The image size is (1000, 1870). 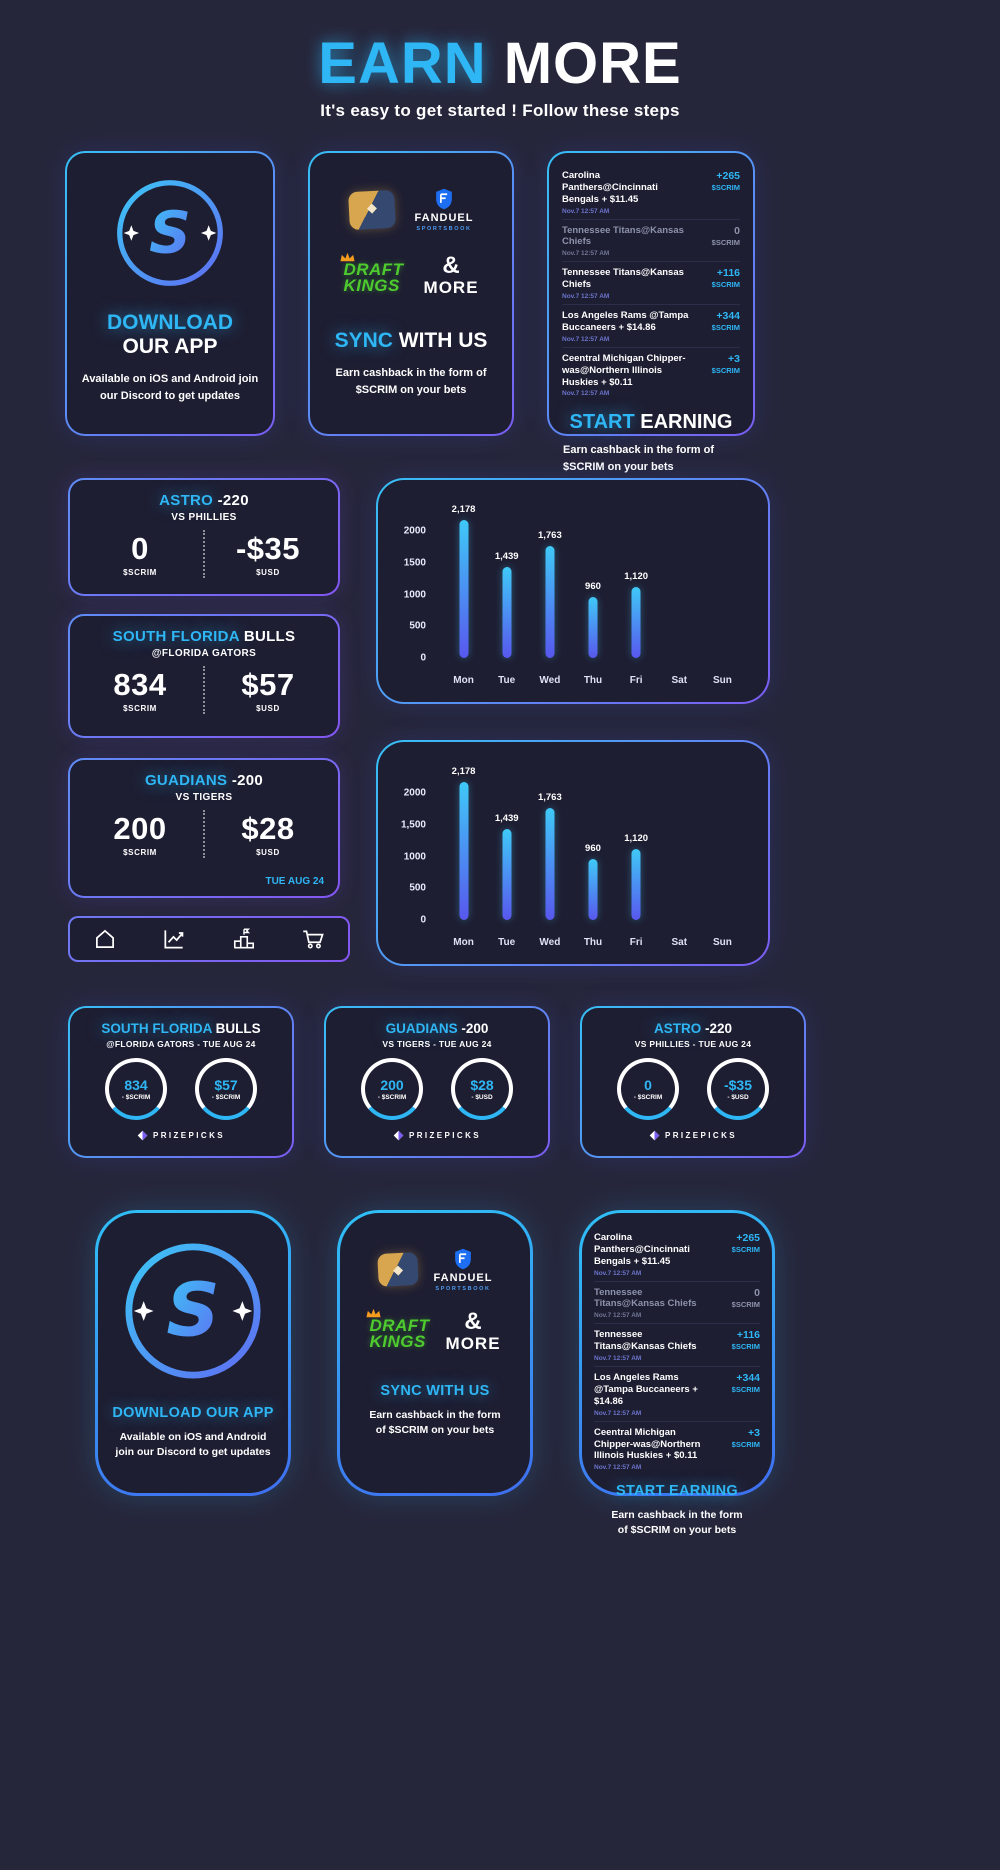 What do you see at coordinates (414, 595) in the screenshot?
I see `y-axis-tick: 1000` at bounding box center [414, 595].